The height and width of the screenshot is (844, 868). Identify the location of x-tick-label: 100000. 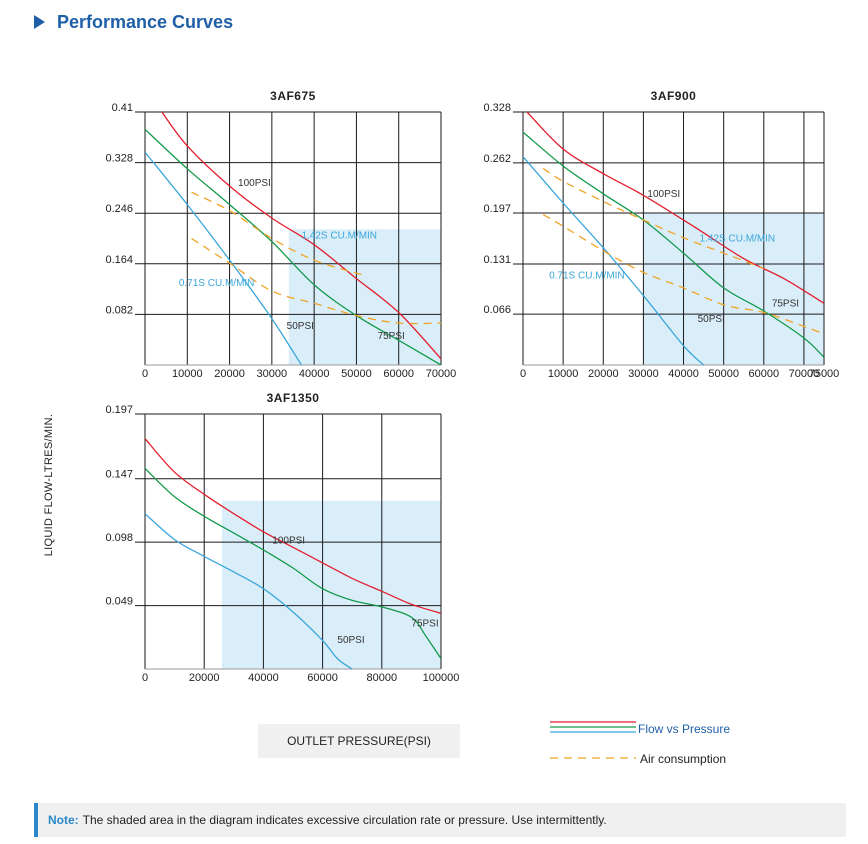
(441, 678).